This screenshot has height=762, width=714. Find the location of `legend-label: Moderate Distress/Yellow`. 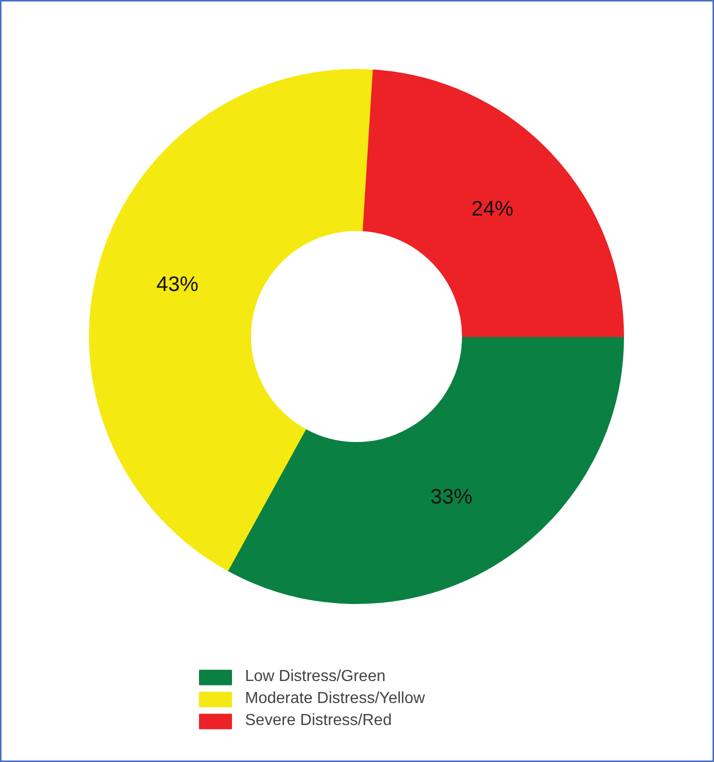

legend-label: Moderate Distress/Yellow is located at coordinates (335, 699).